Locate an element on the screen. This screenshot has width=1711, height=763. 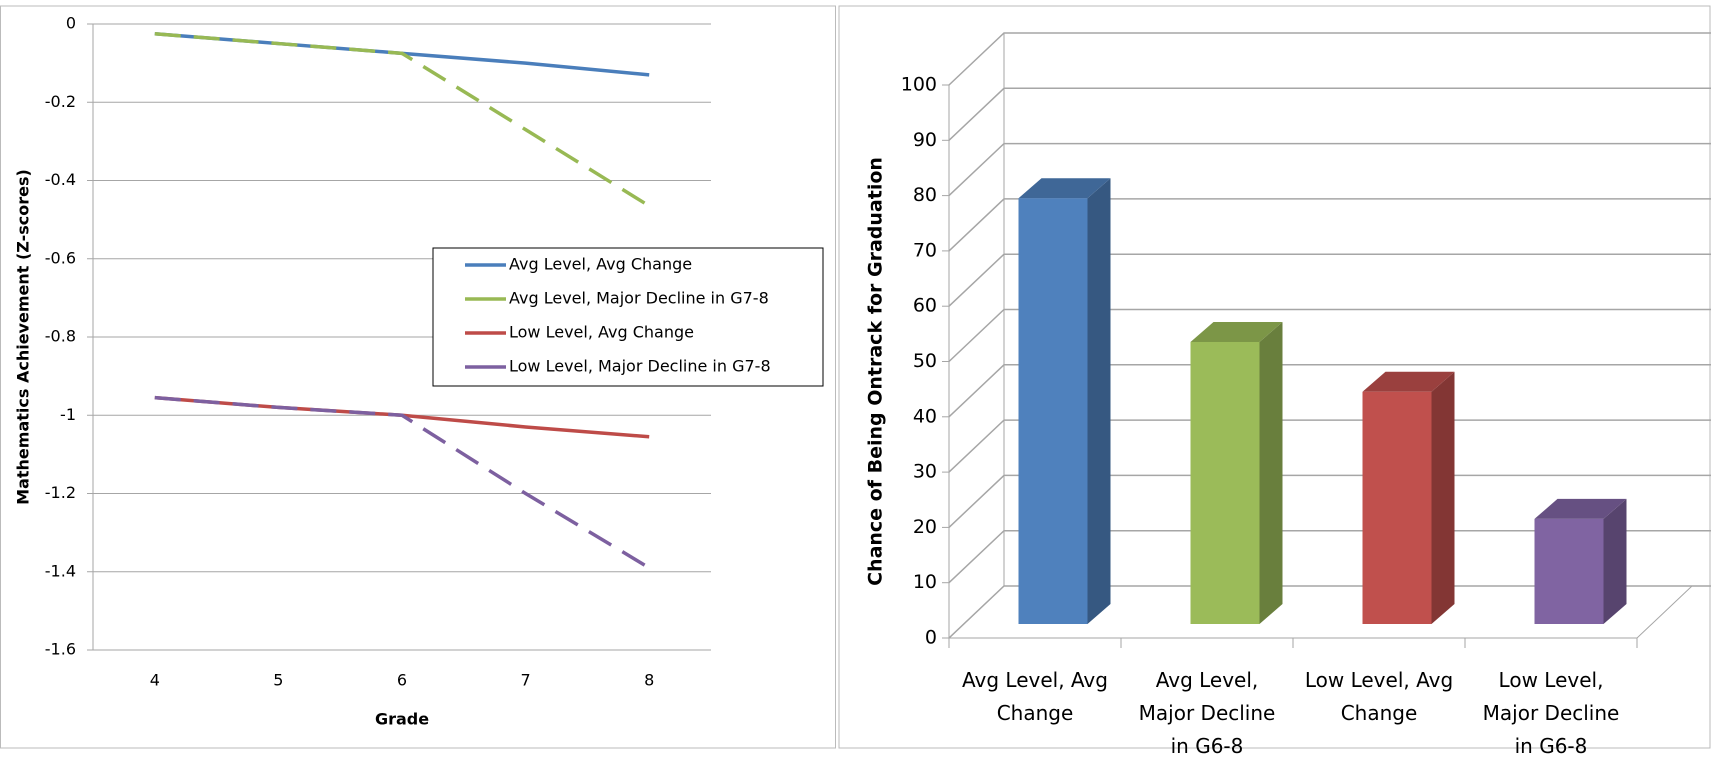
y-tick-label: -1.6 is located at coordinates (60, 649).